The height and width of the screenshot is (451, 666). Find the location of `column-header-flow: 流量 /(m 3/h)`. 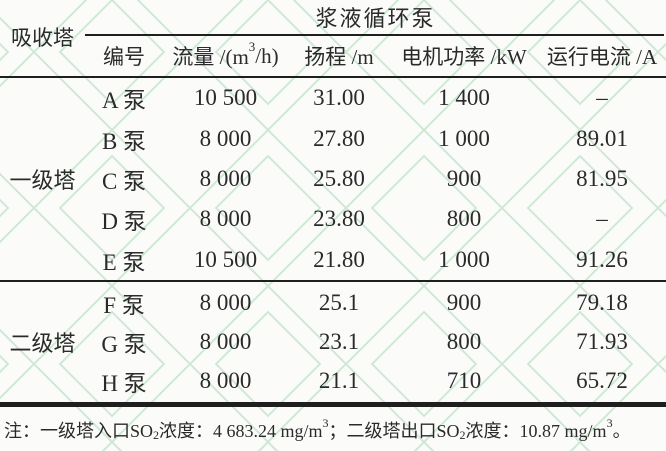

column-header-flow: 流量 /(m 3/h) is located at coordinates (225, 56).